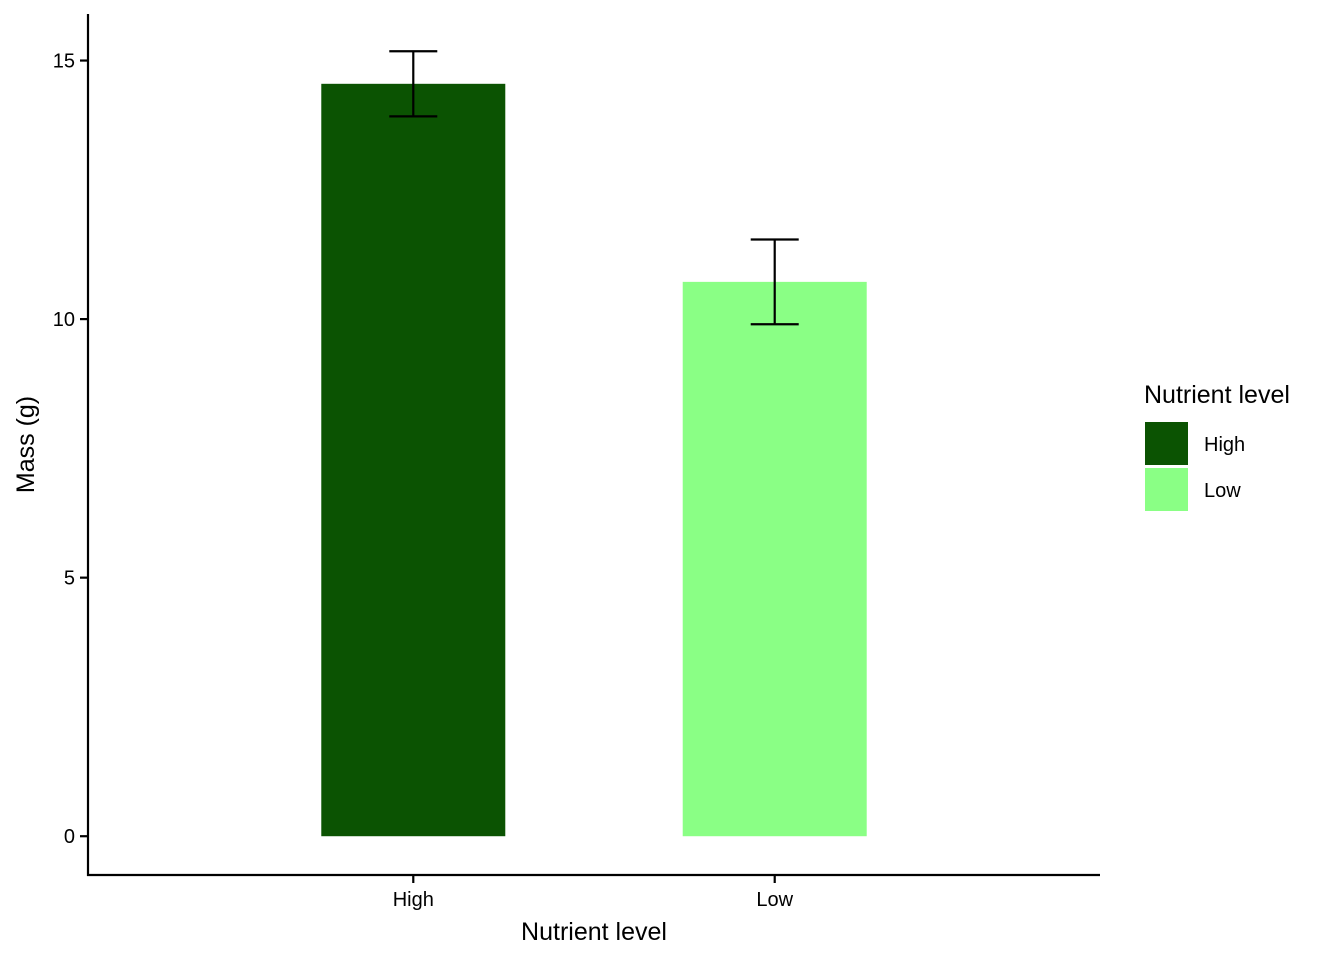 The image size is (1344, 960). Describe the element at coordinates (64, 62) in the screenshot. I see `y-tick-label: 15` at that location.